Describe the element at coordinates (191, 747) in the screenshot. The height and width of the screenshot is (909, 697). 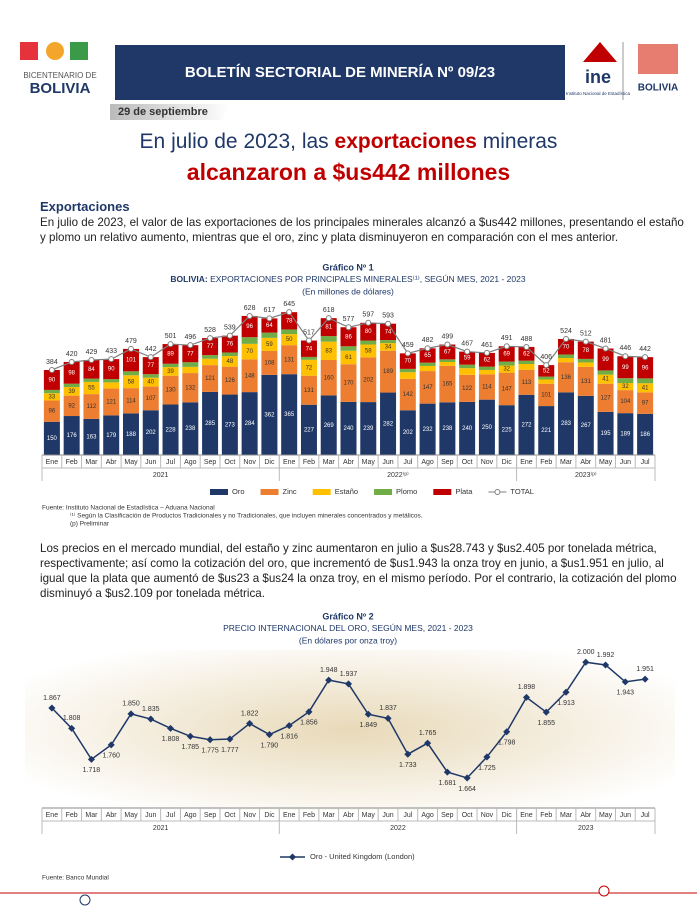
I see `data-label: 1.785` at that location.